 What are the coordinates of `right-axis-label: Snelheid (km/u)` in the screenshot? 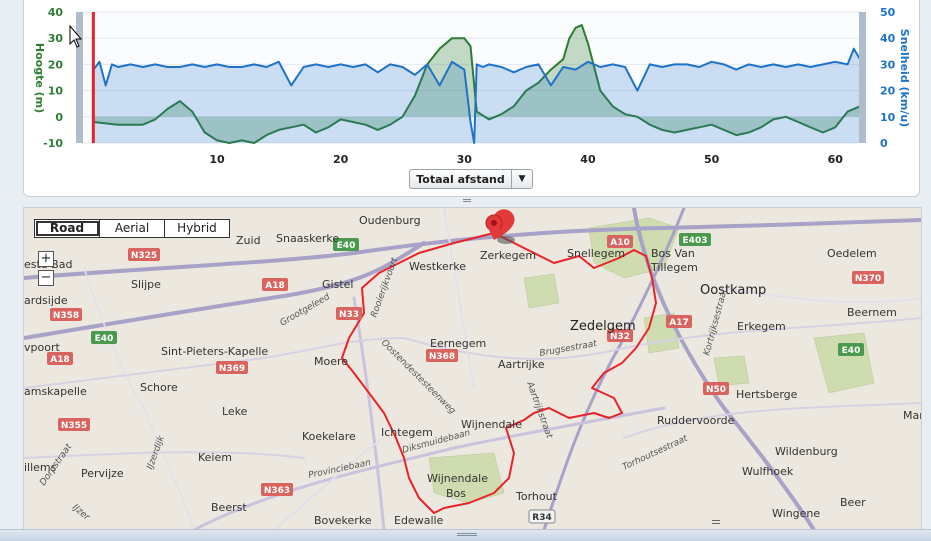 It's located at (904, 78).